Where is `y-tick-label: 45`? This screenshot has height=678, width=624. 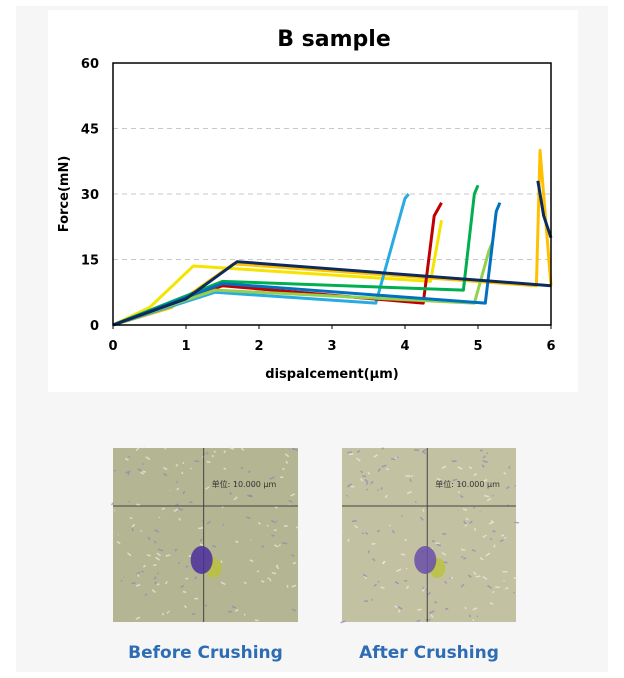
y-tick-label: 45 is located at coordinates (90, 130).